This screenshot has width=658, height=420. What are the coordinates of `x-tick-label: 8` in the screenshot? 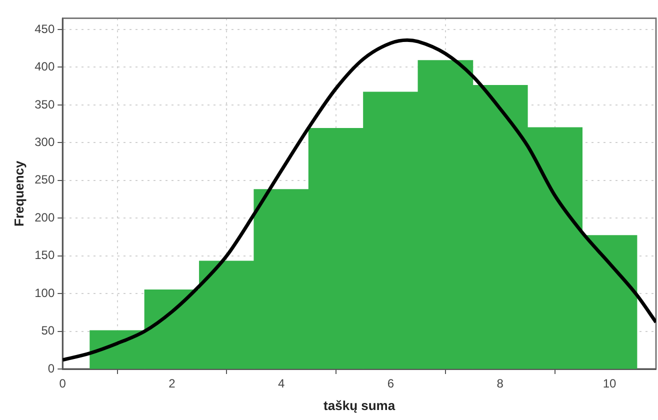 It's located at (500, 383).